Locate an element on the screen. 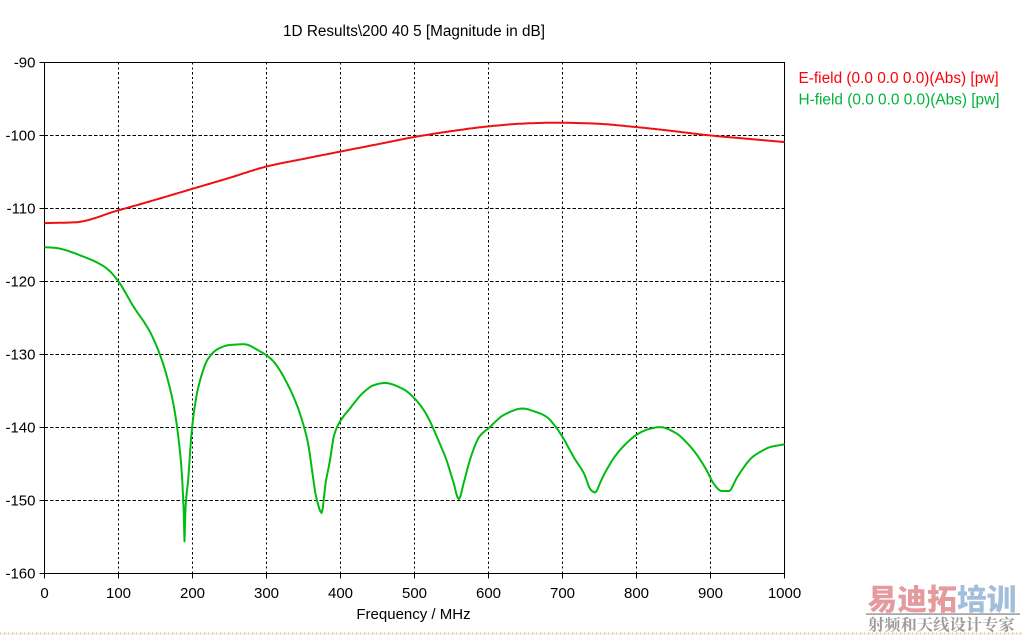 The height and width of the screenshot is (635, 1022). svg-text:1D Results\200 40 5 [Magnitude: 1D Results\200 40 5 [Magnitude in dB] is located at coordinates (414, 31).